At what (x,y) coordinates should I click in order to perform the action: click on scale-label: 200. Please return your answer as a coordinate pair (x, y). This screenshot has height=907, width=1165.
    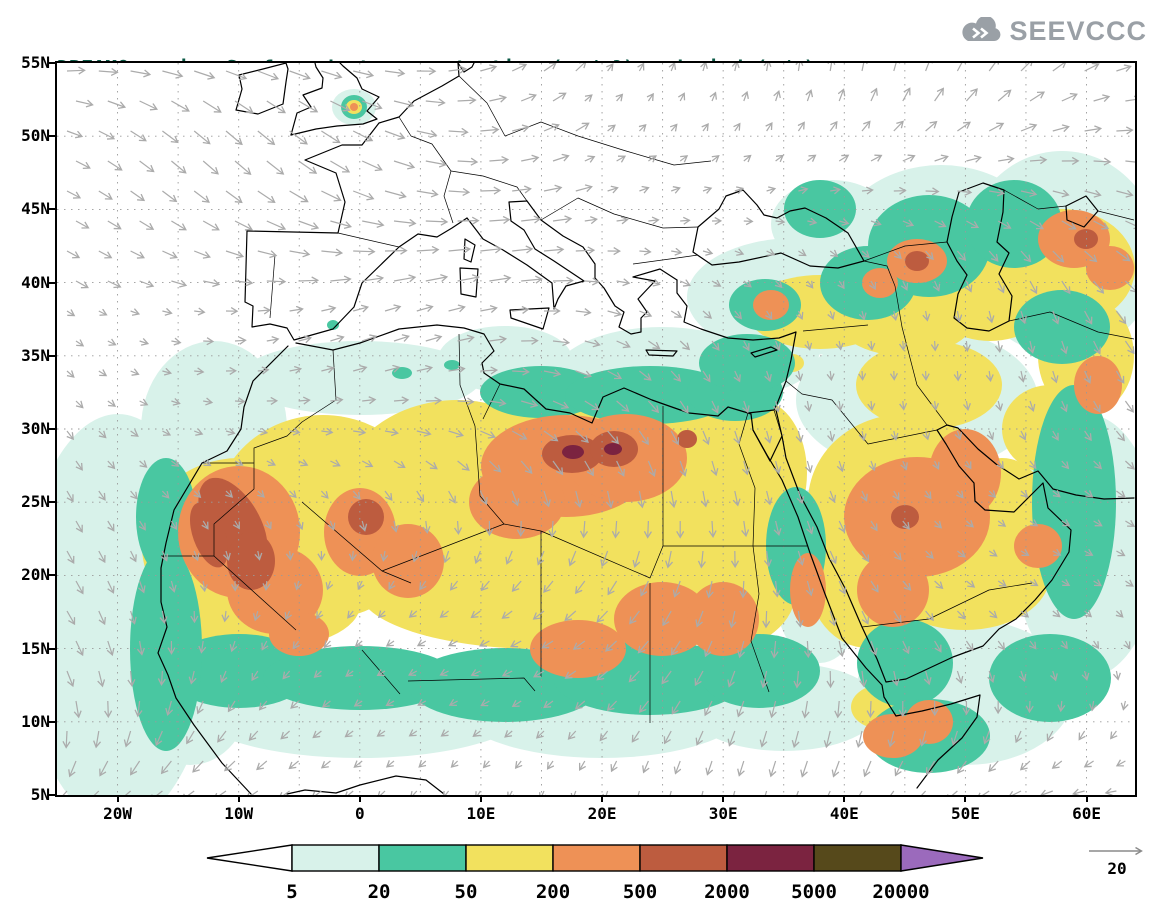
    Looking at the image, I should click on (553, 892).